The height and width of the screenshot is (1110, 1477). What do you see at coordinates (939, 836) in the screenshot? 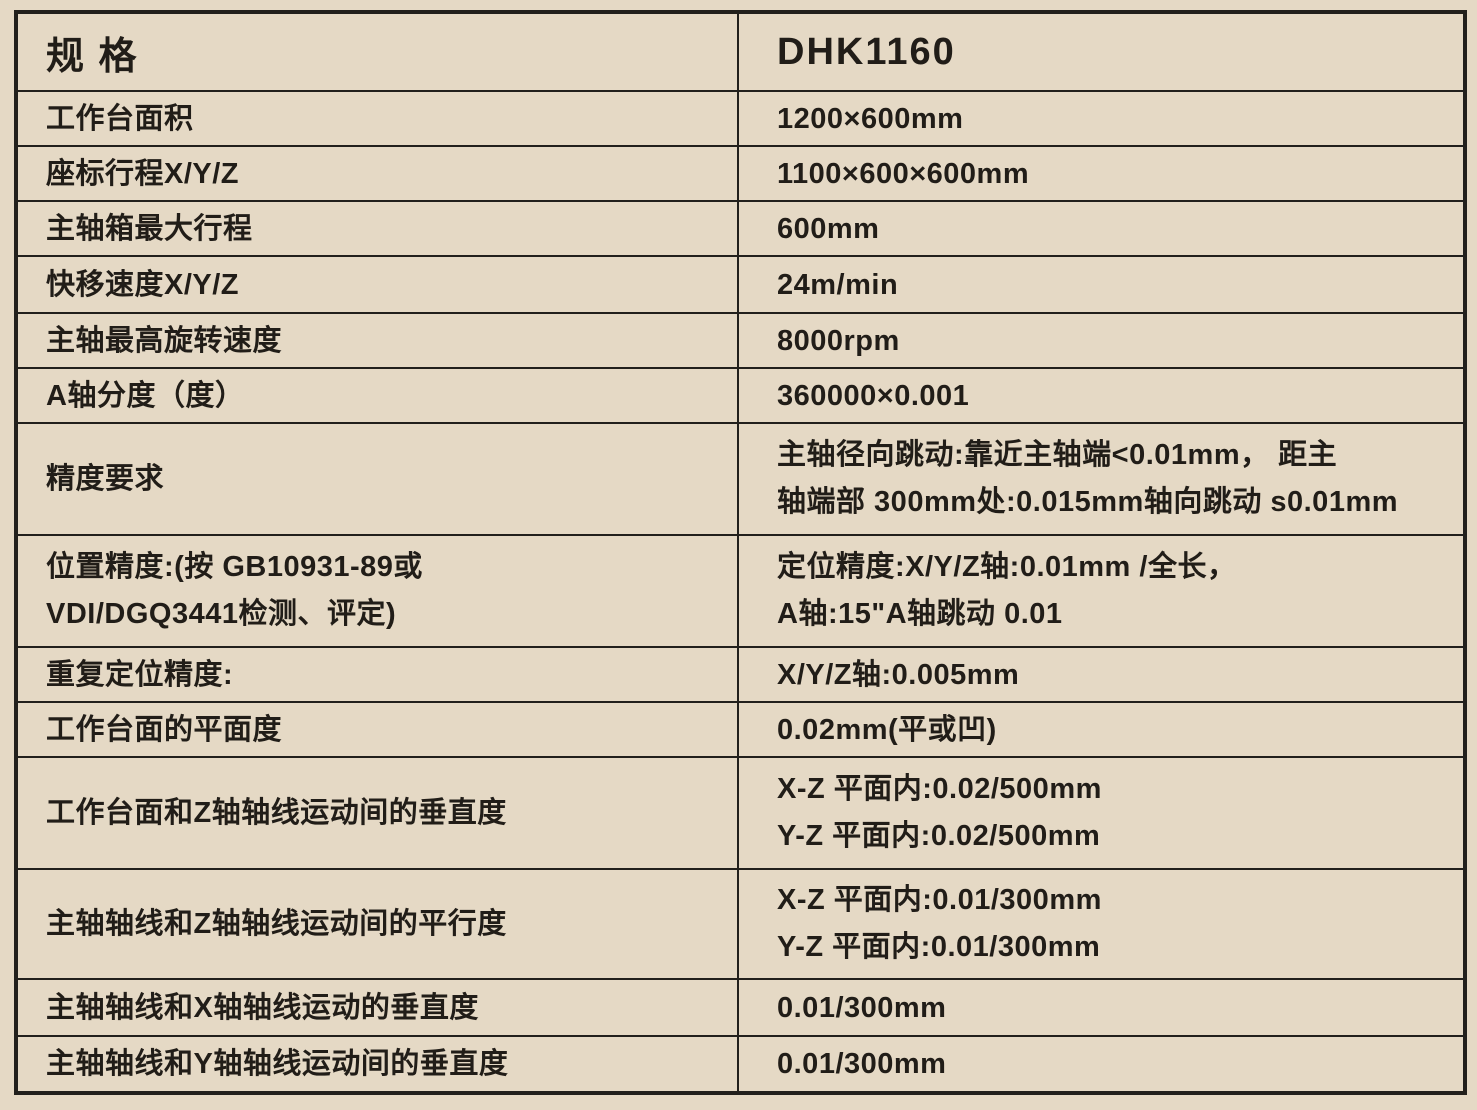
I see `spec-value-line: Y-Z 平面内:0.02/500mm` at bounding box center [939, 836].